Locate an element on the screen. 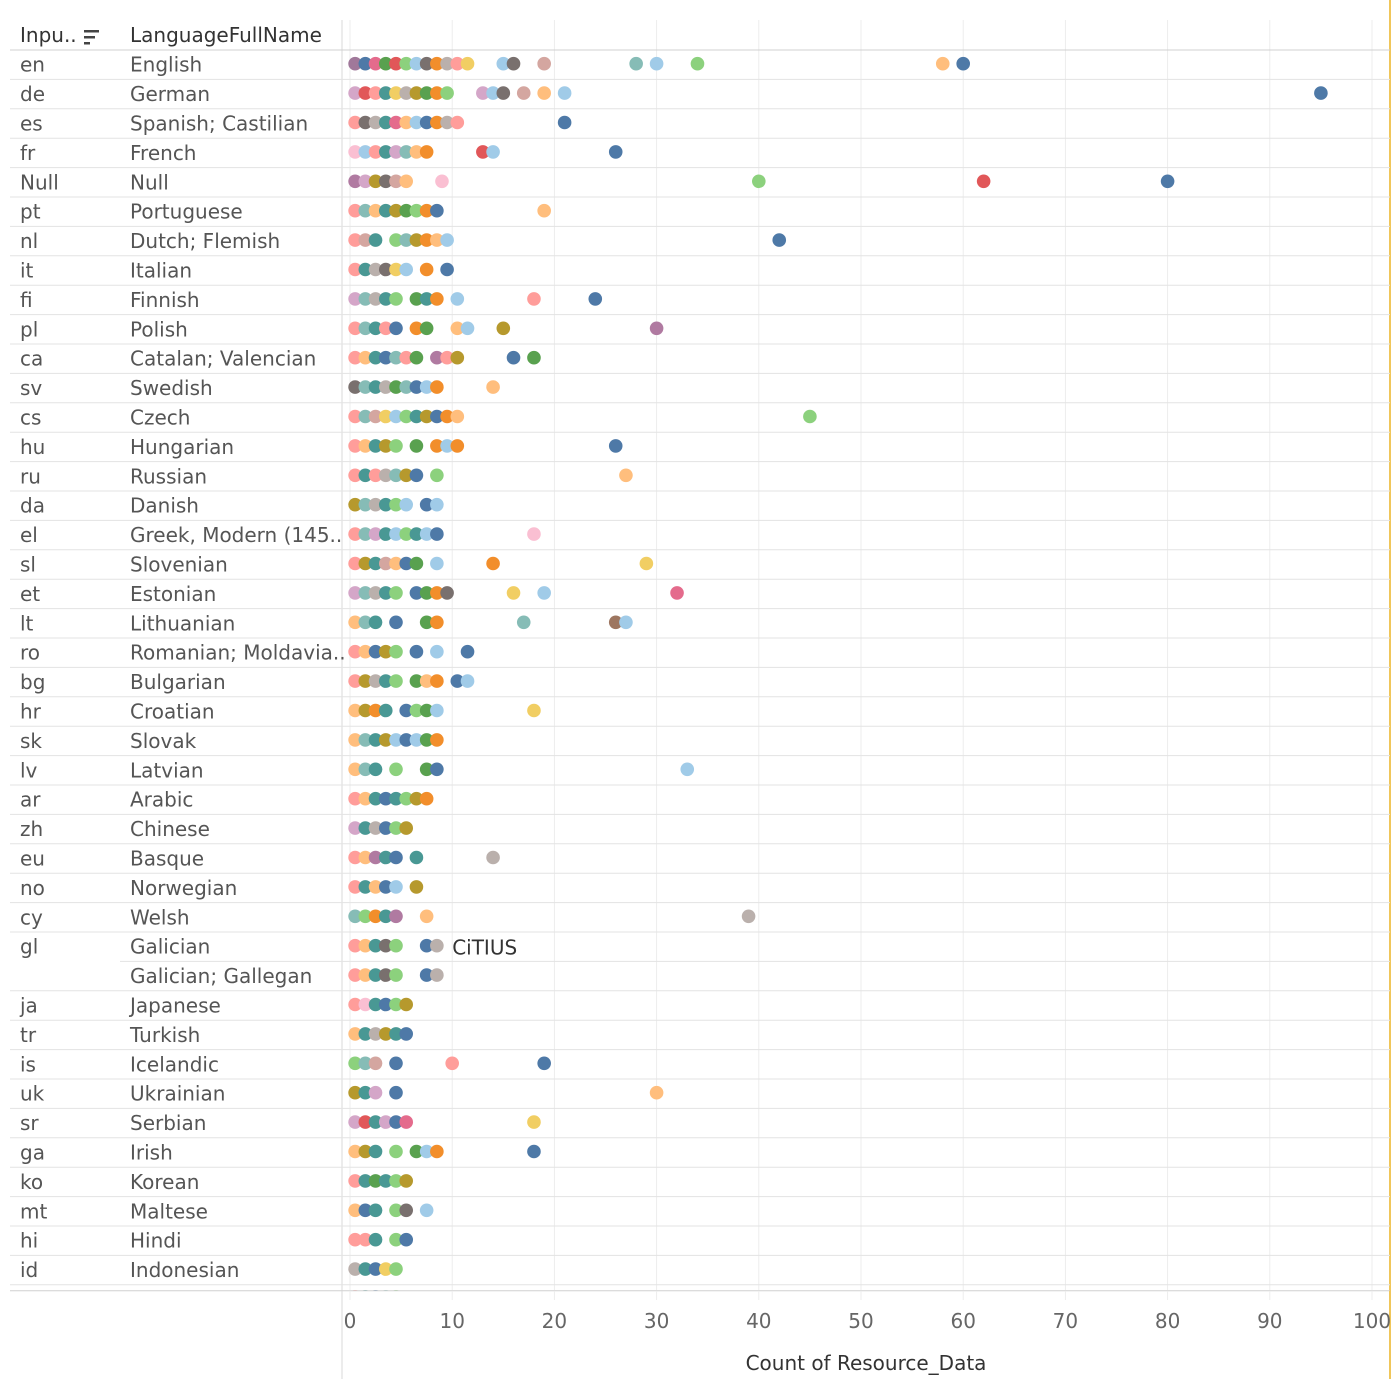 Image resolution: width=1393 pixels, height=1379 pixels. row-code: sl is located at coordinates (28, 565).